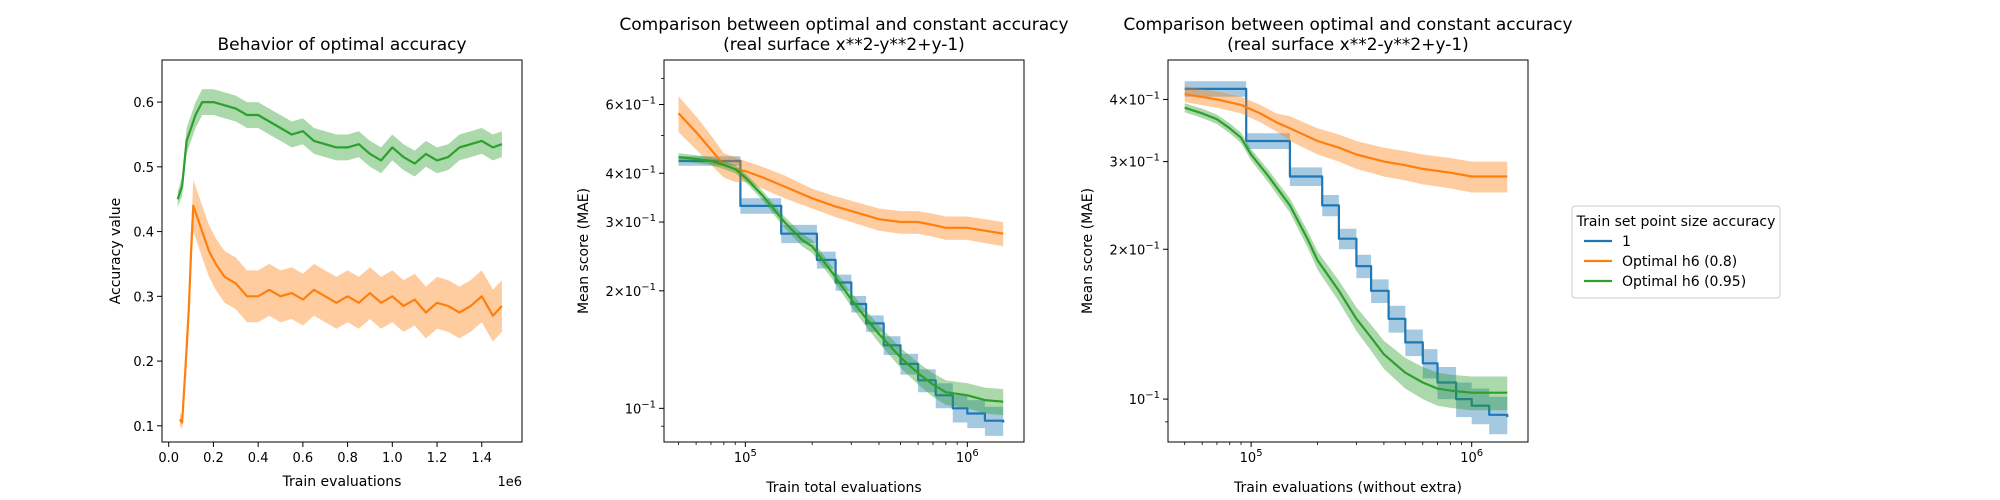 The width and height of the screenshot is (2000, 500). I want to click on y-axis: 10−1 2×10⁻¹ 3×10⁻¹ 4×10⁻¹, so click(1139, 256).